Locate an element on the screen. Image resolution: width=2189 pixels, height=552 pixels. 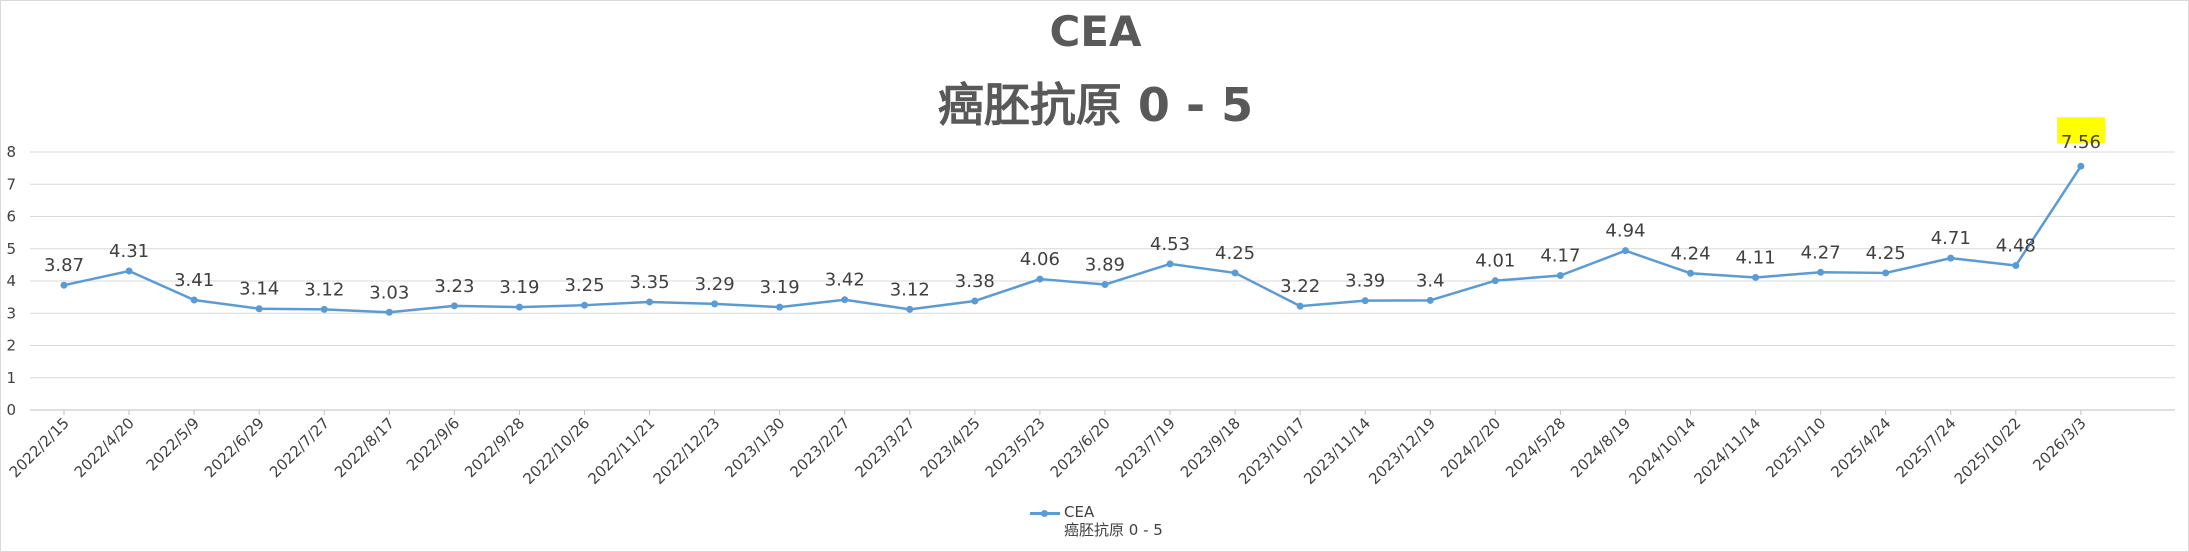
data-label: 3.39 is located at coordinates (1365, 281).